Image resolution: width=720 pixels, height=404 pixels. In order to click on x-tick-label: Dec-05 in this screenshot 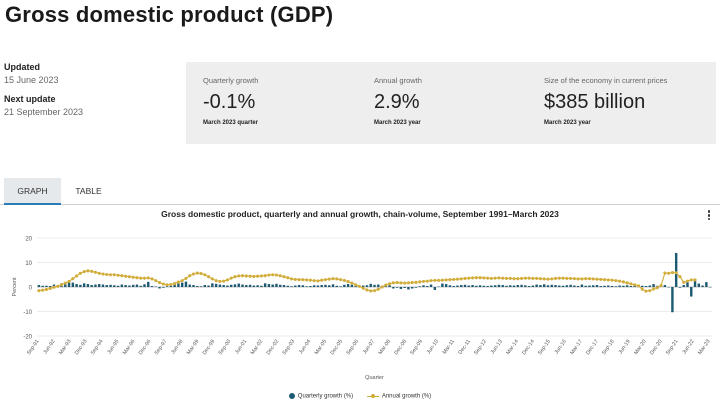, I will do `click(336, 347)`.